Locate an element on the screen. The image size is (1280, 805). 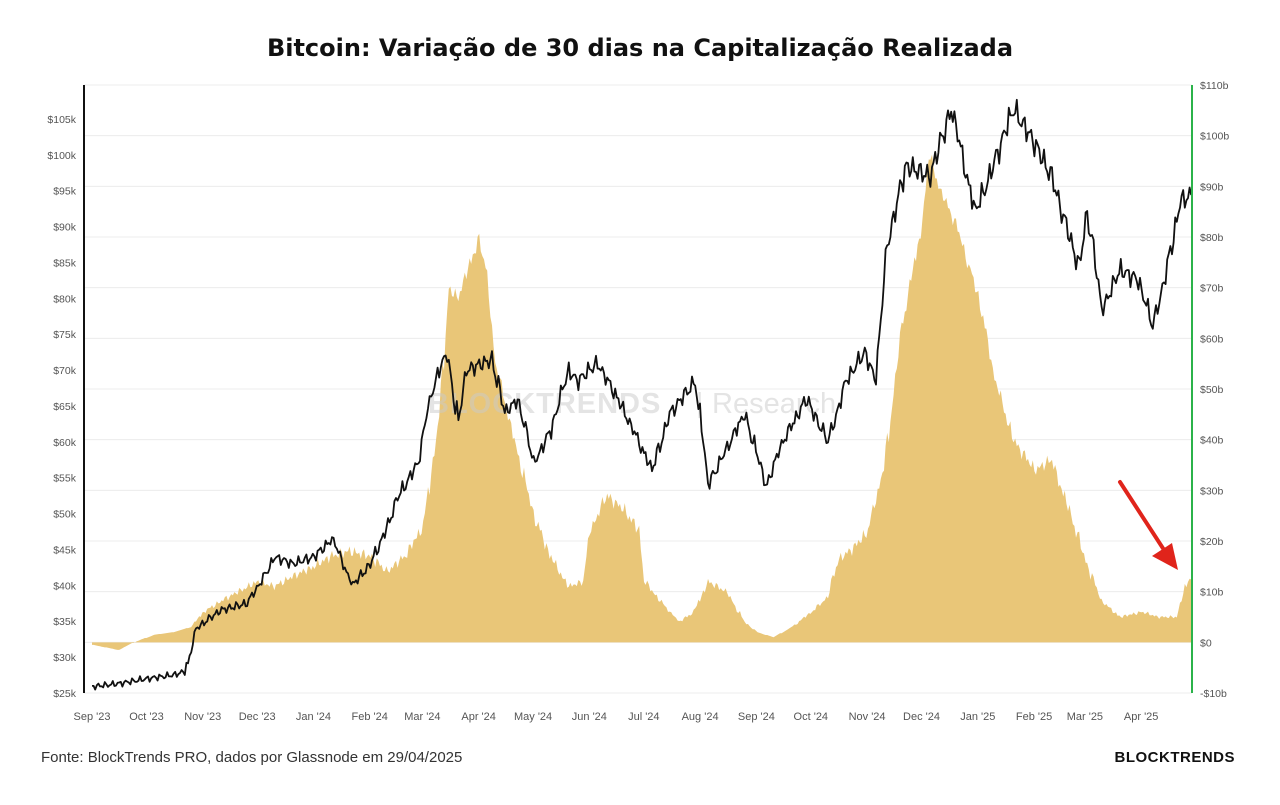
y-right-tick-label: $30b is located at coordinates (1212, 491).